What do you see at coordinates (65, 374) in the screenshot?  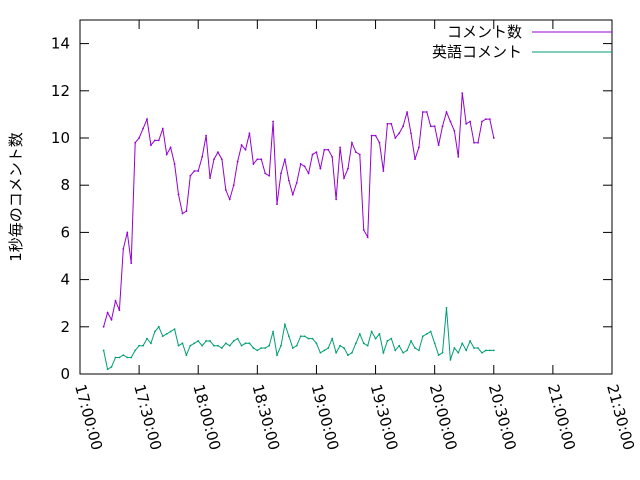 I see `y-tick-label: 0` at bounding box center [65, 374].